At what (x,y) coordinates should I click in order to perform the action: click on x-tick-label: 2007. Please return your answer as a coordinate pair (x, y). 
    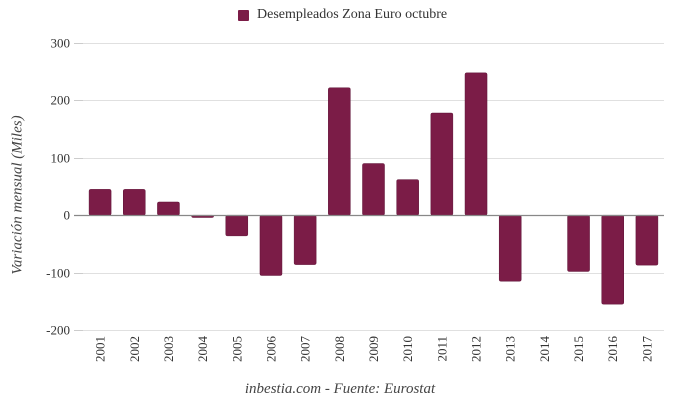
    Looking at the image, I should click on (305, 349).